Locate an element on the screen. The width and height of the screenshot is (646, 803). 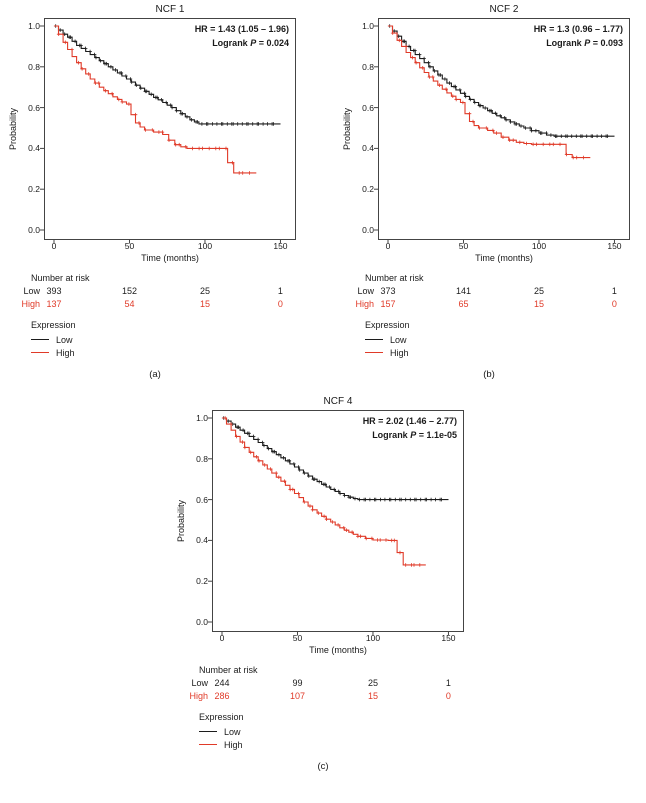
logrank-text: Logrank P = 1.1e-05 is located at coordinates (410, 436).